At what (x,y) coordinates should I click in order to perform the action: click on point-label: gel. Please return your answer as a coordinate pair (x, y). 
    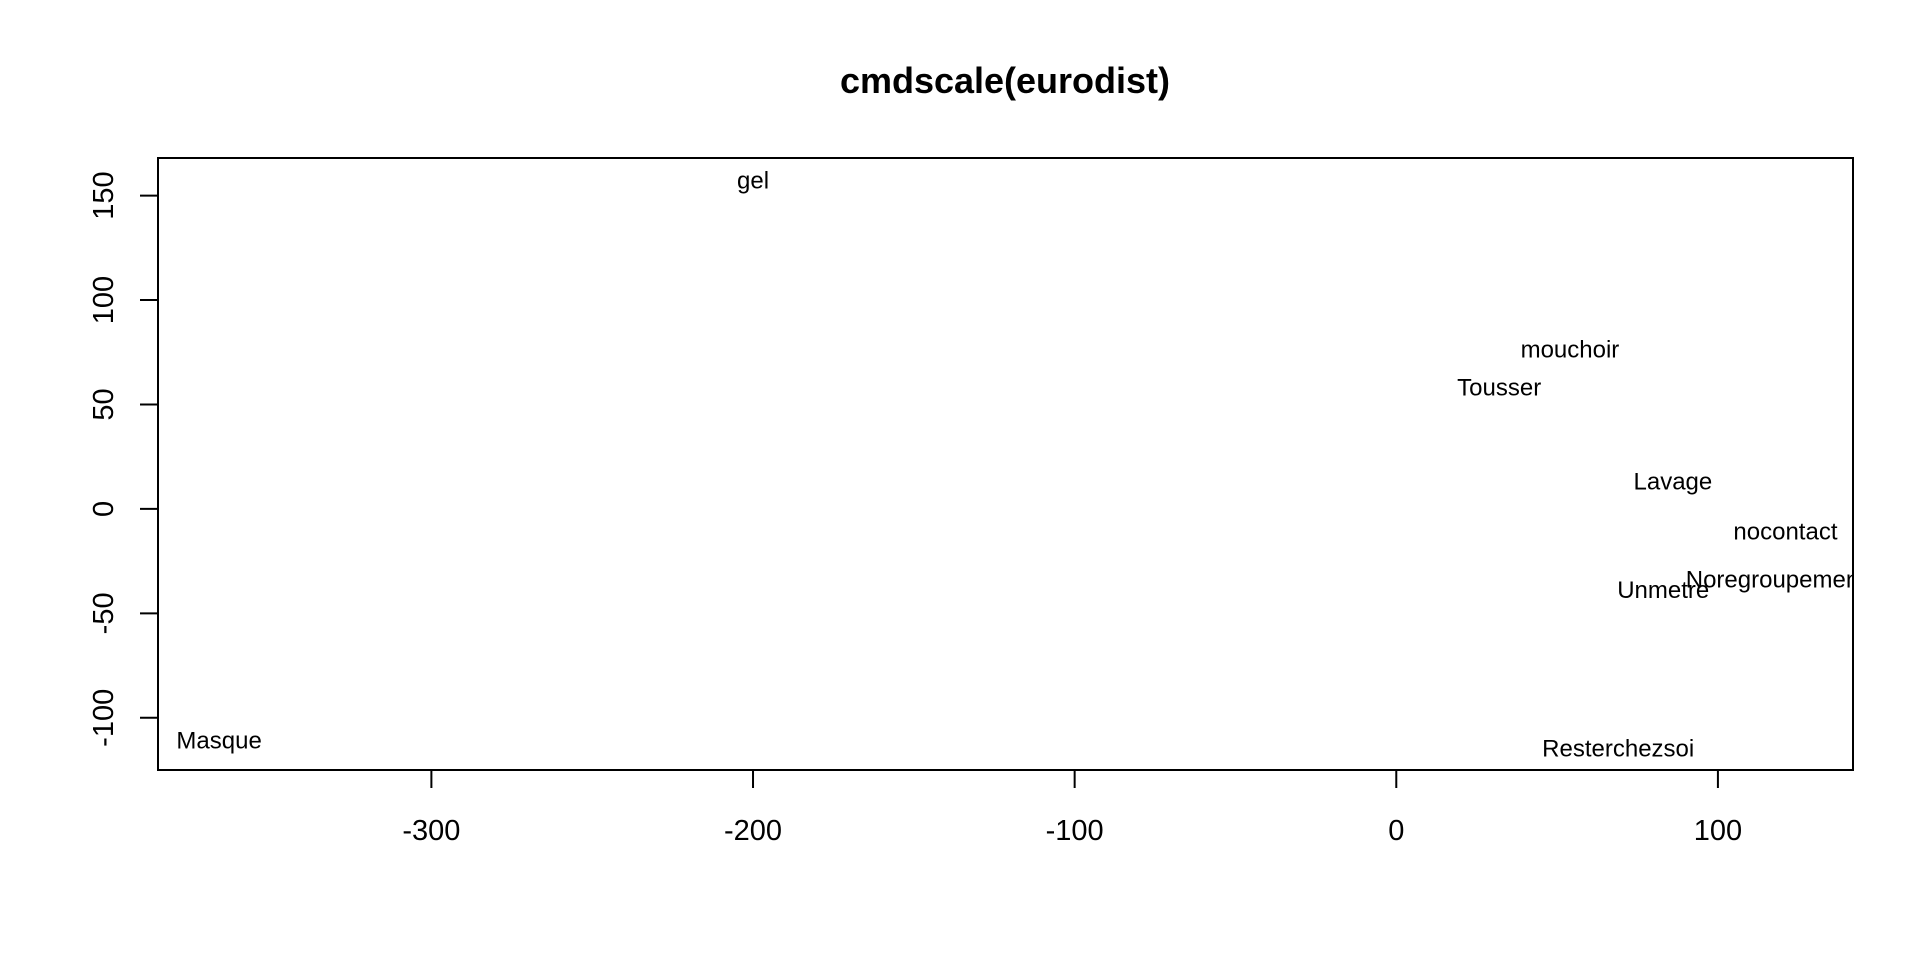
    Looking at the image, I should click on (753, 180).